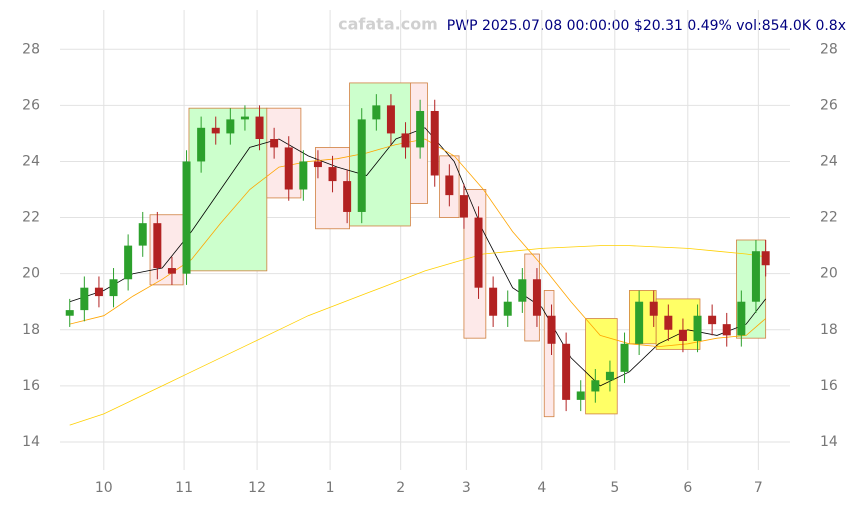 Image resolution: width=857 pixels, height=505 pixels. I want to click on x-tick-label: 6, so click(687, 488).